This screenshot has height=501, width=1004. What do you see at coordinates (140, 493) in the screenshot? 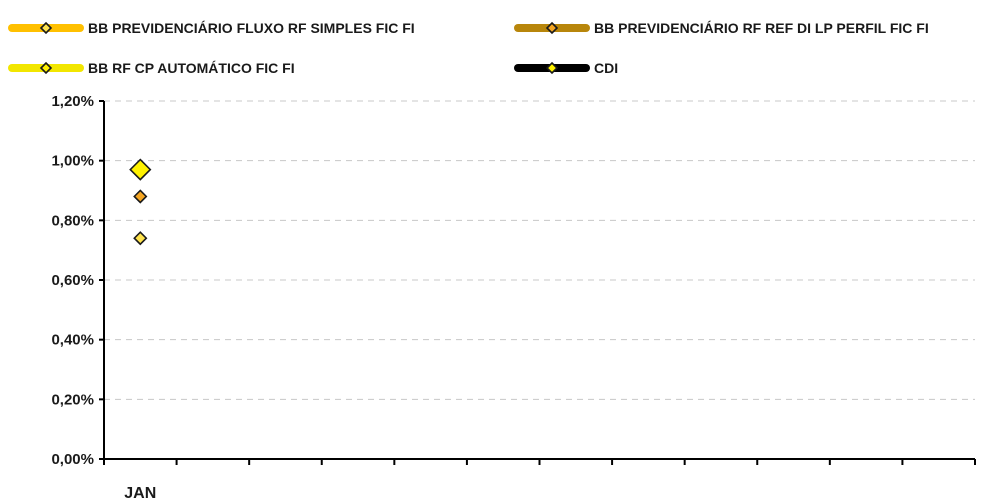
I see `x-tick-label: JAN` at bounding box center [140, 493].